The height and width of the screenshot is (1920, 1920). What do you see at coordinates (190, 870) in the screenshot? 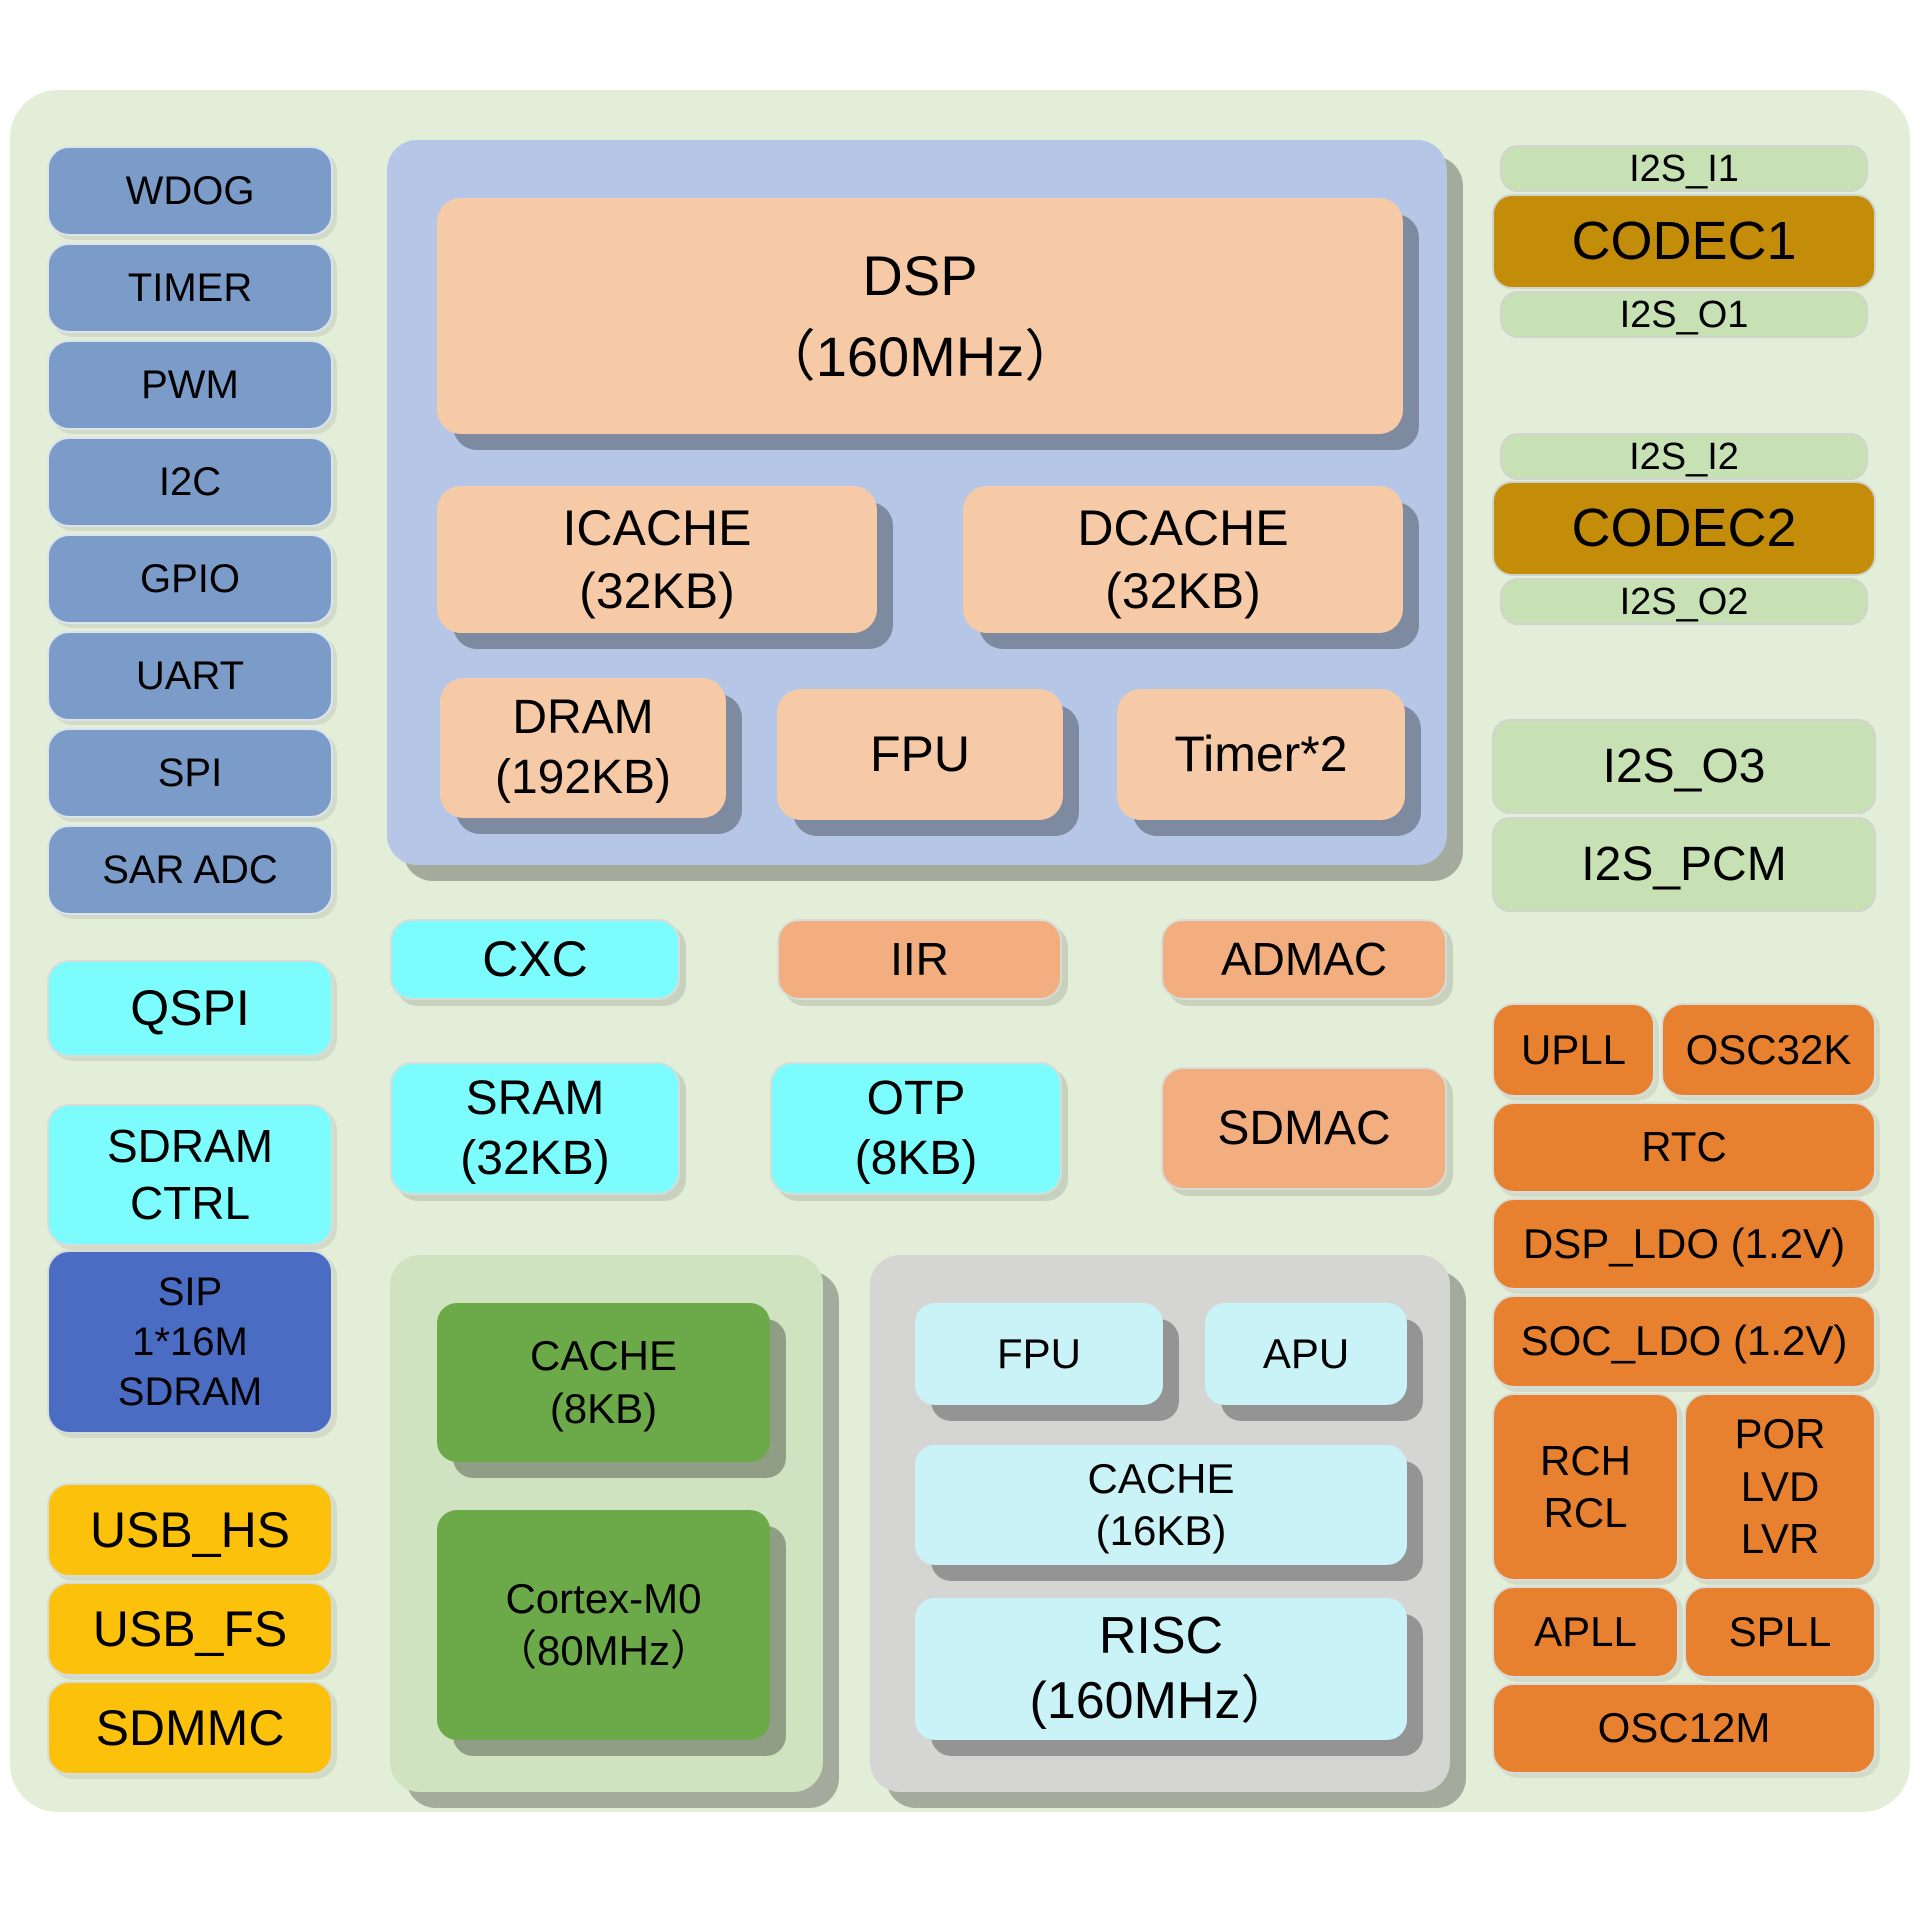
I see `block-sar-adc: SAR ADC` at bounding box center [190, 870].